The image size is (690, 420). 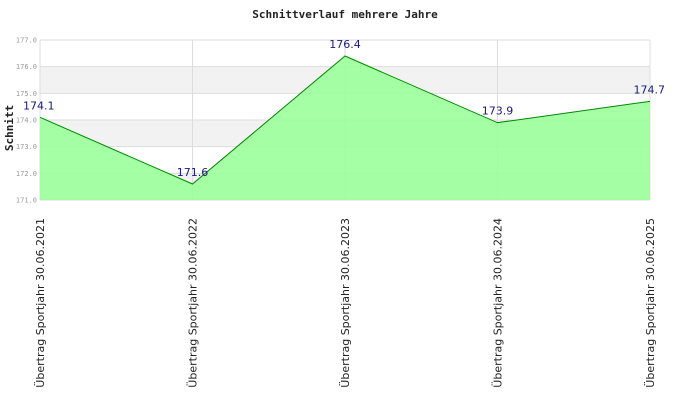 I want to click on y-tick-label: 174.0, so click(x=26, y=121).